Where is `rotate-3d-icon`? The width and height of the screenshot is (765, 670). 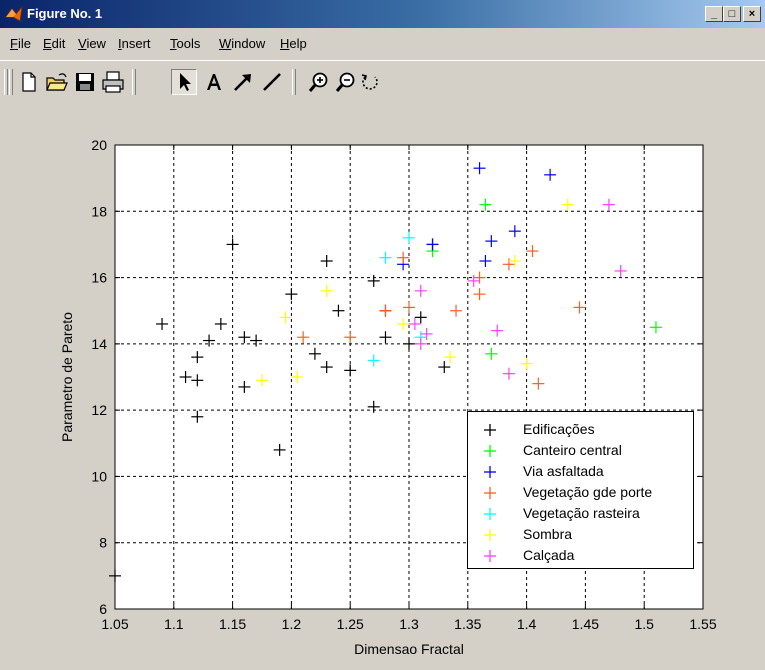
rotate-3d-icon is located at coordinates (369, 82).